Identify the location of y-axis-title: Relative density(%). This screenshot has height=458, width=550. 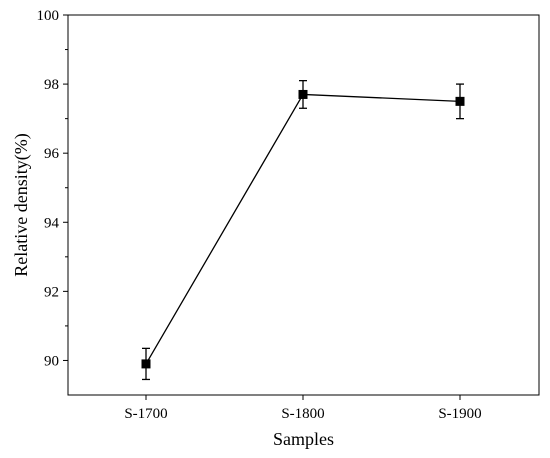
(21, 204).